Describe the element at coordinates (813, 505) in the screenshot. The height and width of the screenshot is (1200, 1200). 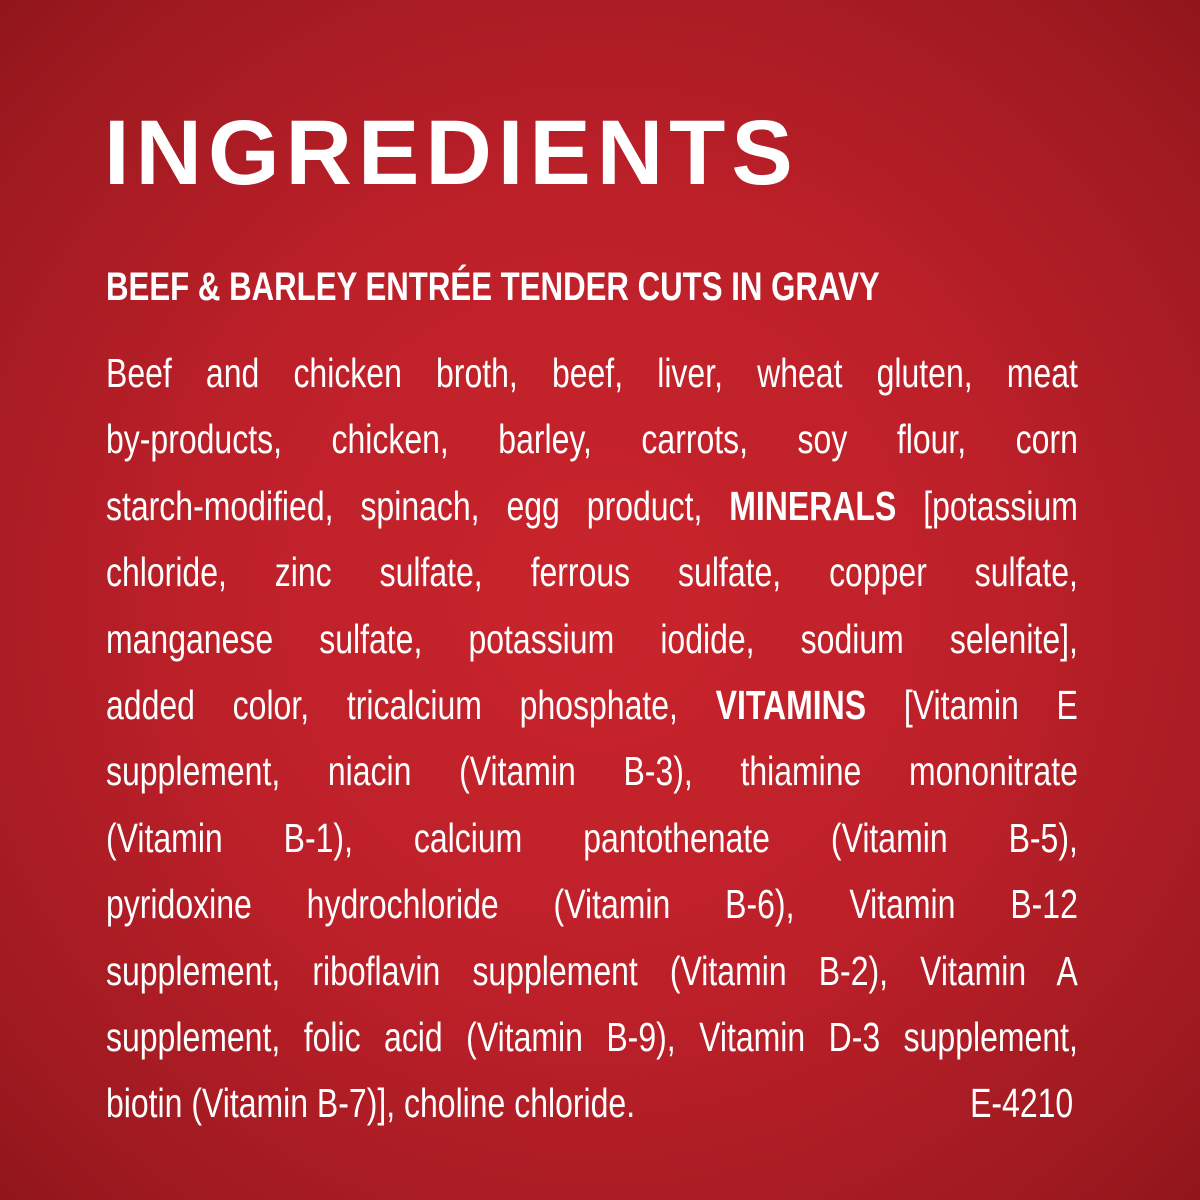
I see `ingredient-group-heading: MINERALS` at that location.